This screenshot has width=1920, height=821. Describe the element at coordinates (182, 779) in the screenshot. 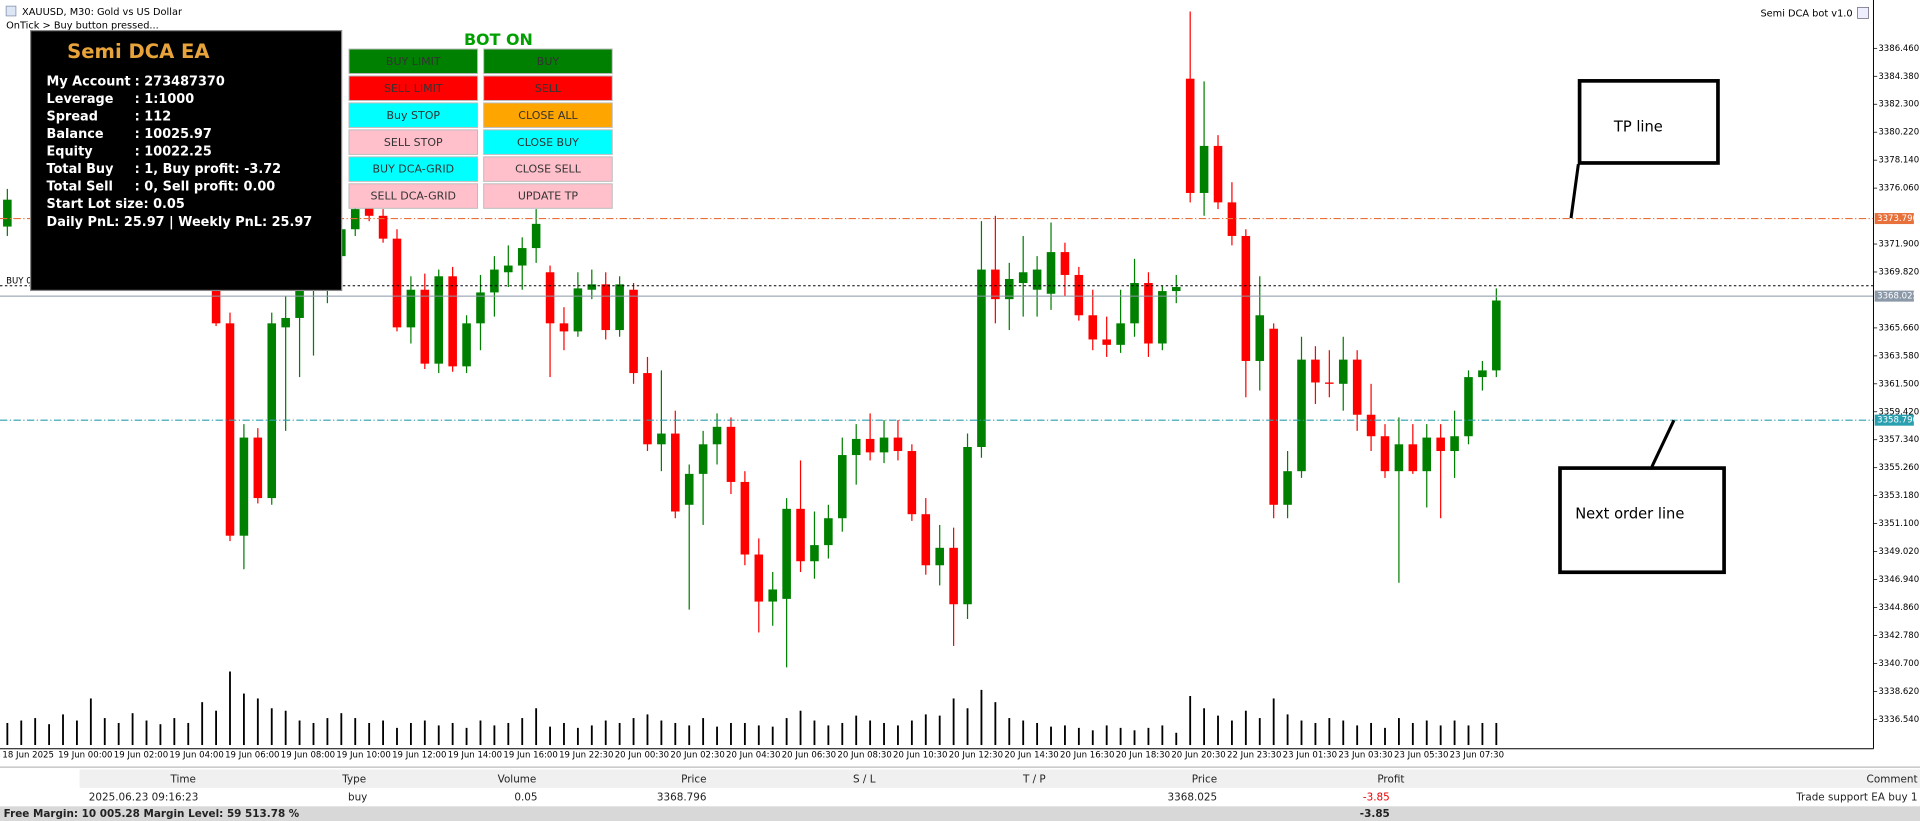

I see `column-header: Time` at that location.